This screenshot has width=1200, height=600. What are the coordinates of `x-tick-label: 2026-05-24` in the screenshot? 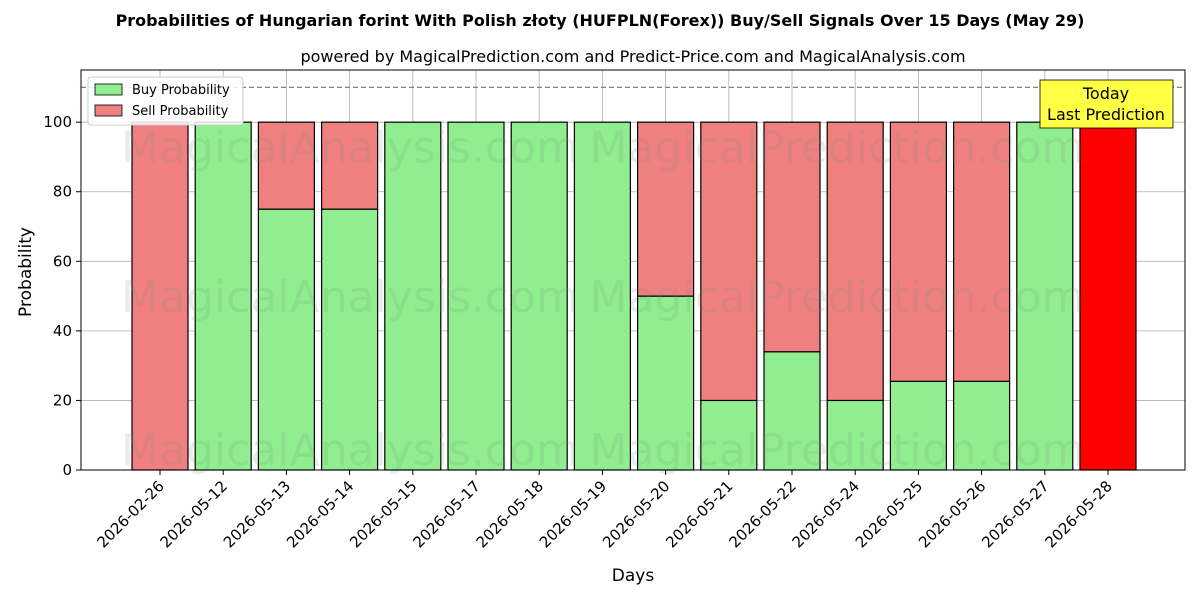 It's located at (826, 514).